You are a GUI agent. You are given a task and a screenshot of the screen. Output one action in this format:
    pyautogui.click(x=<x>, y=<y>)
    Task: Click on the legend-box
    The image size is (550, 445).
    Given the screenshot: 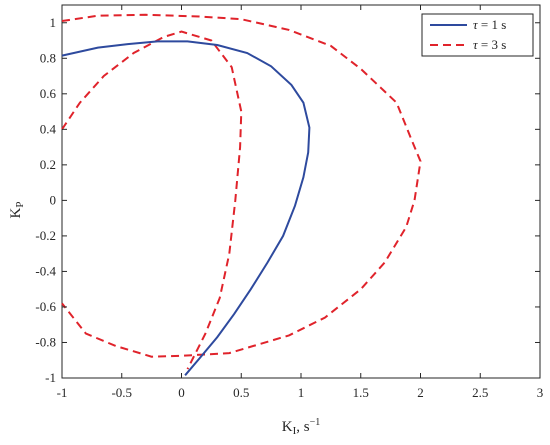 What is the action you would take?
    pyautogui.click(x=477, y=35)
    